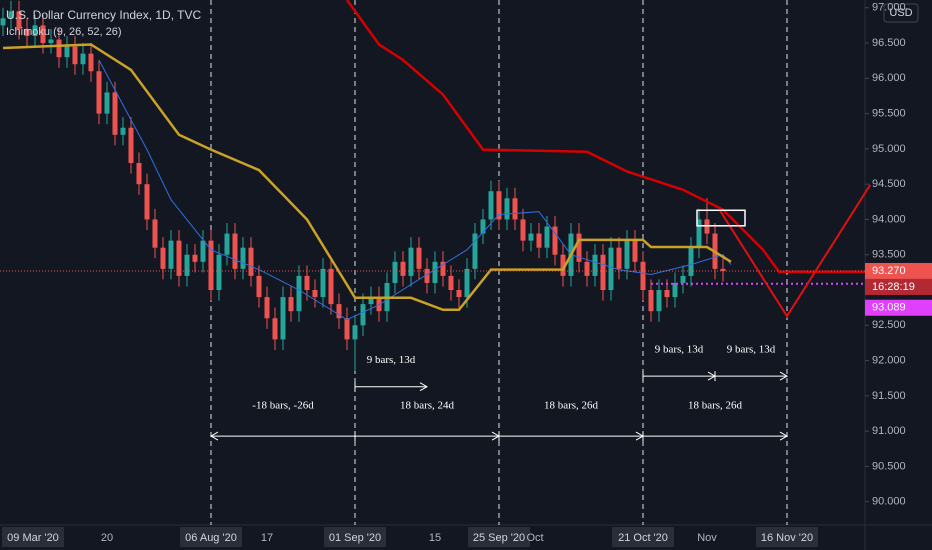 The image size is (932, 550). Describe the element at coordinates (889, 502) in the screenshot. I see `y-tick-label: 90.000` at that location.